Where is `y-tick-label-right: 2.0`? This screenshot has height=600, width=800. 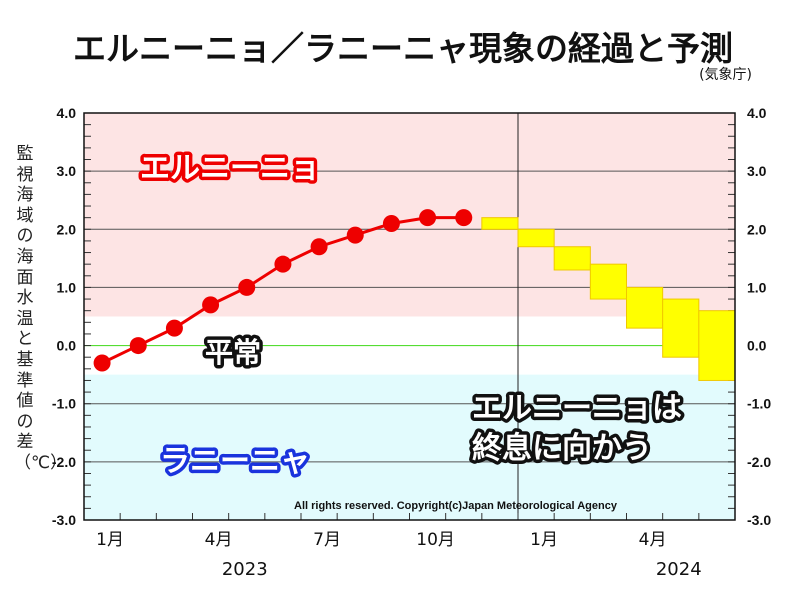
y-tick-label-right: 2.0 is located at coordinates (757, 229).